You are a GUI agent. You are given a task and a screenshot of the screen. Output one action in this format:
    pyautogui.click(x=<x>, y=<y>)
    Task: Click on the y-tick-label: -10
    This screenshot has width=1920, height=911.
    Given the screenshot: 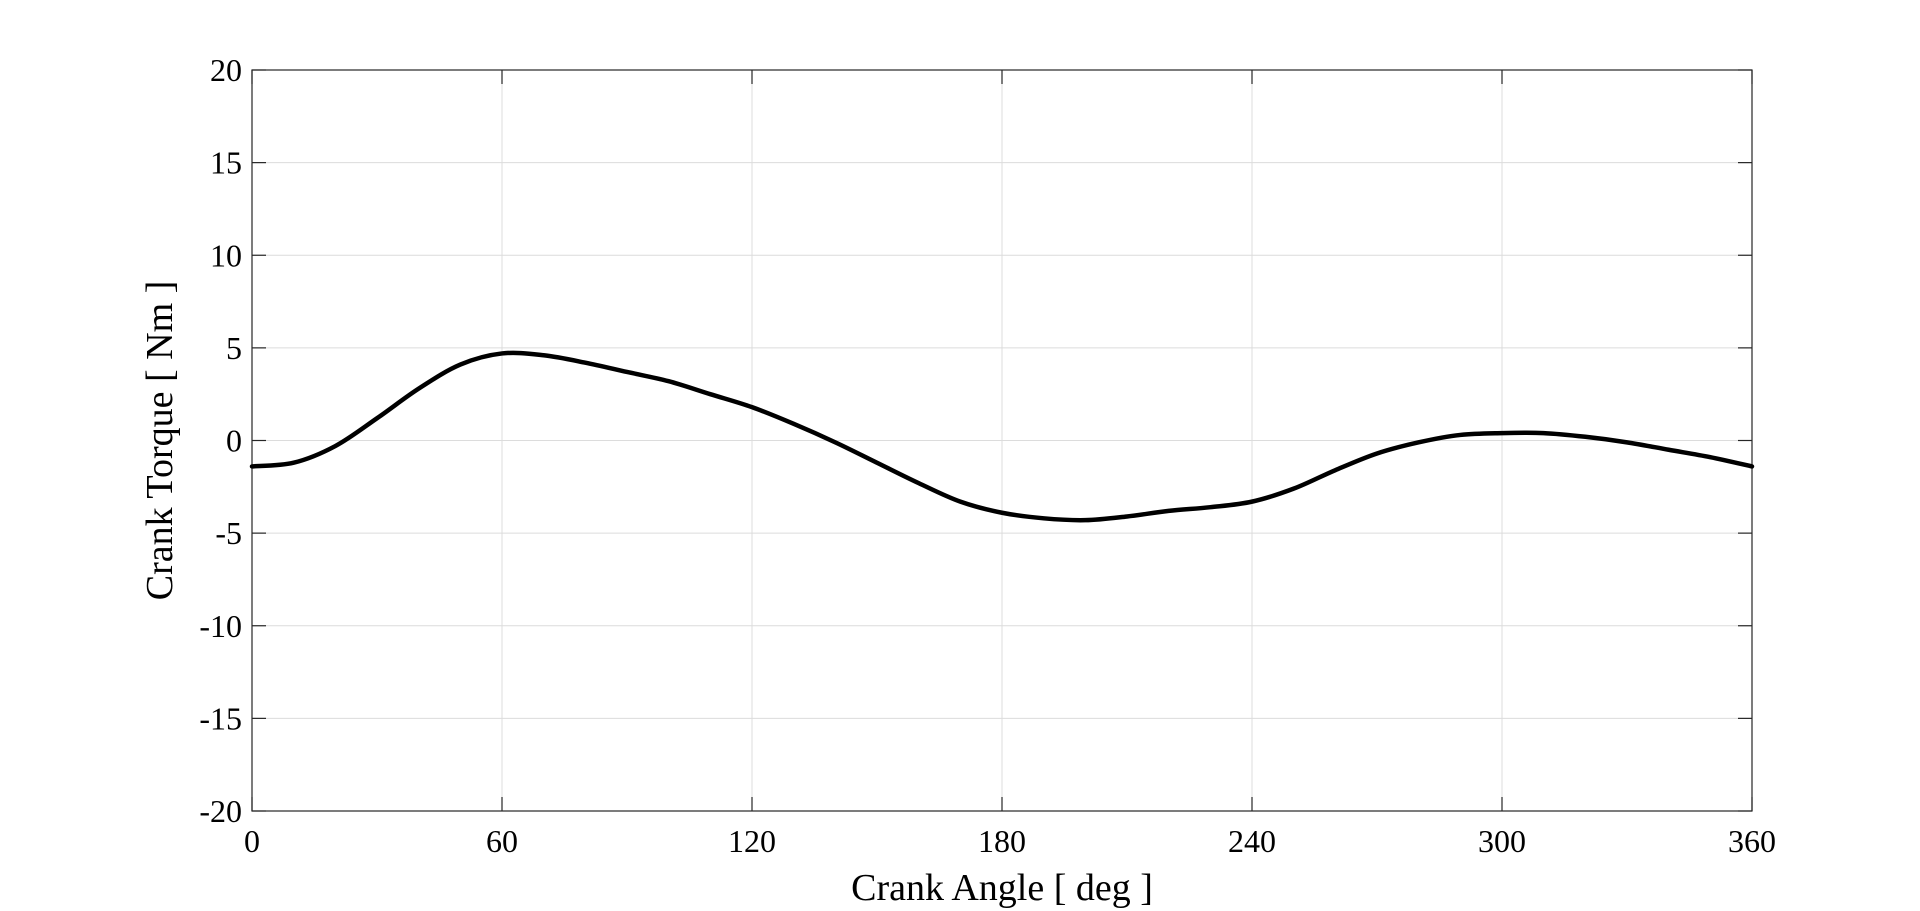 What is the action you would take?
    pyautogui.click(x=220, y=626)
    